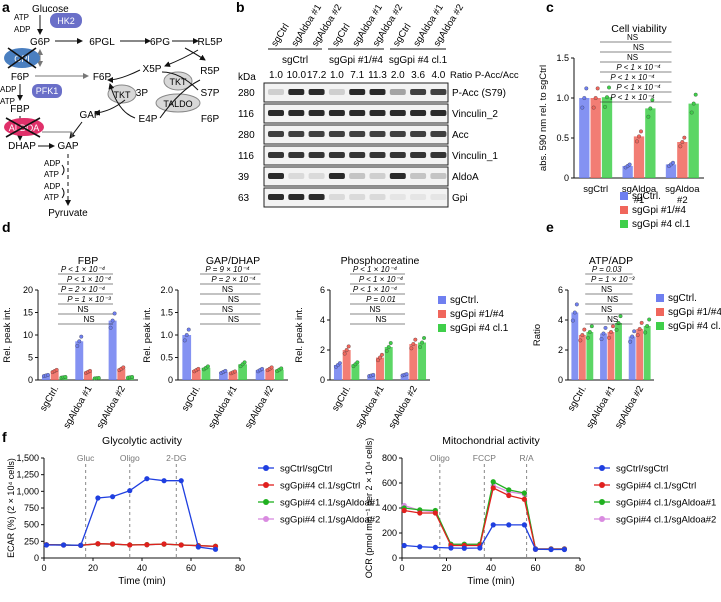 This screenshot has height=602, width=721. What do you see at coordinates (560, 320) in the screenshot?
I see `y-tick-label: 4` at bounding box center [560, 320].